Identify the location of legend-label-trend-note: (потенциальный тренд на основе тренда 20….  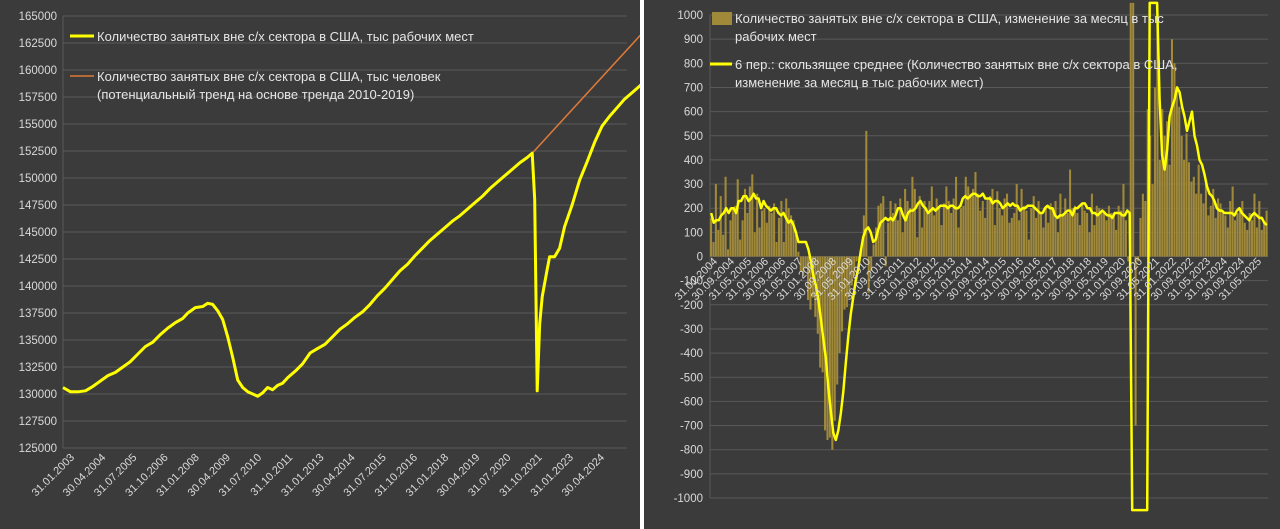
(255, 94).